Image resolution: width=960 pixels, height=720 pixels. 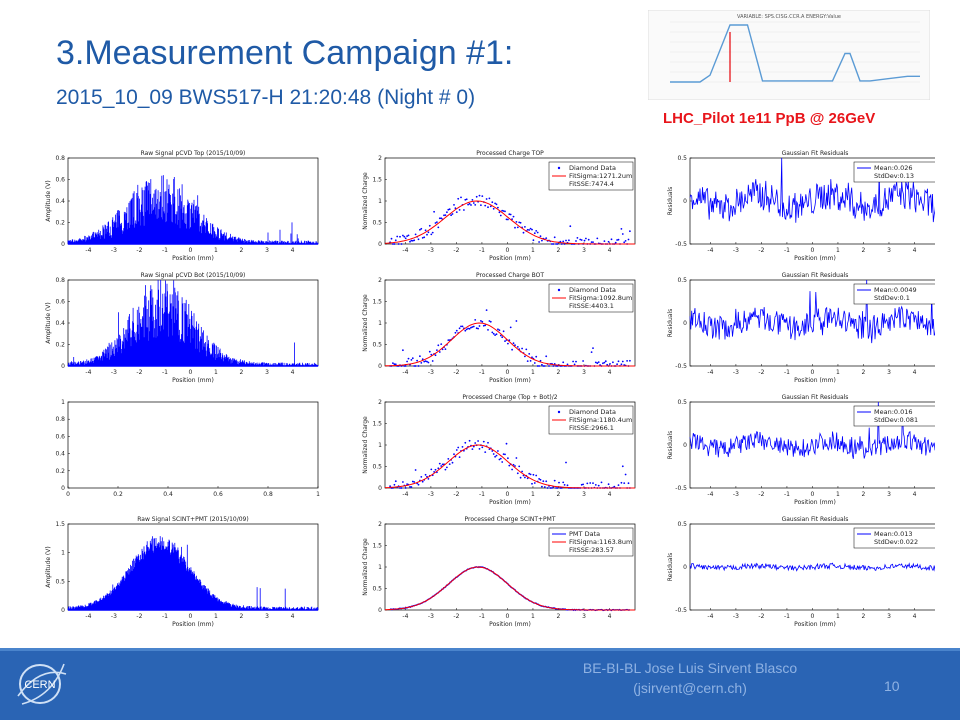 What do you see at coordinates (60, 471) in the screenshot?
I see `y-tick-label: 0.2` at bounding box center [60, 471].